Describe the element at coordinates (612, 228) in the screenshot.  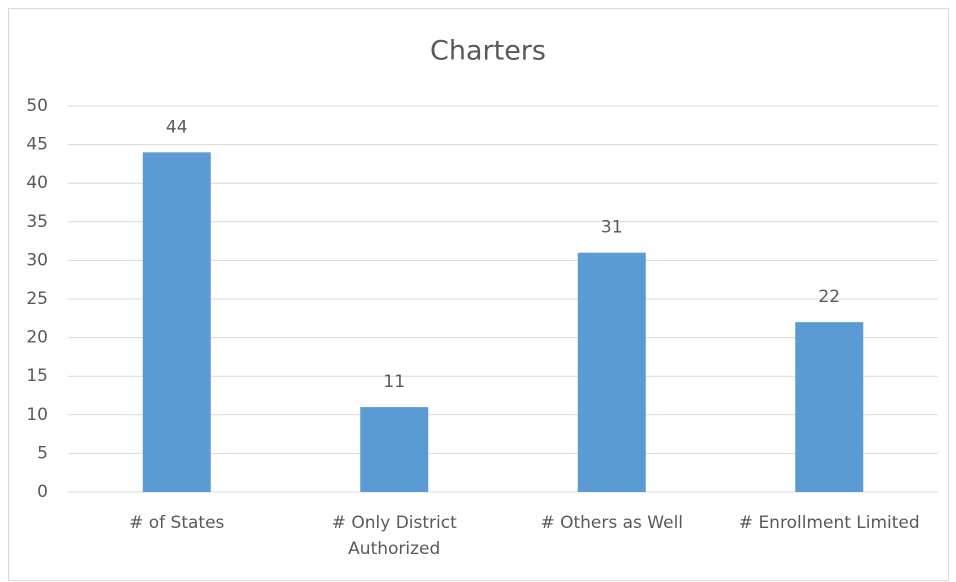
I see `data-label: 31` at that location.